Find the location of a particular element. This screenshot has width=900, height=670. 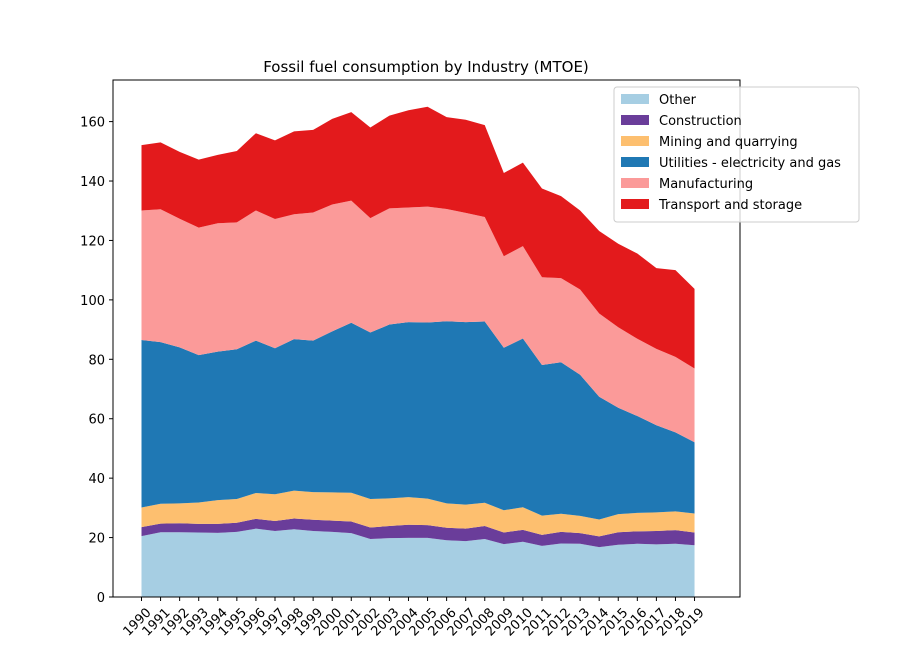

y-tick-label: 160 is located at coordinates (92, 123).